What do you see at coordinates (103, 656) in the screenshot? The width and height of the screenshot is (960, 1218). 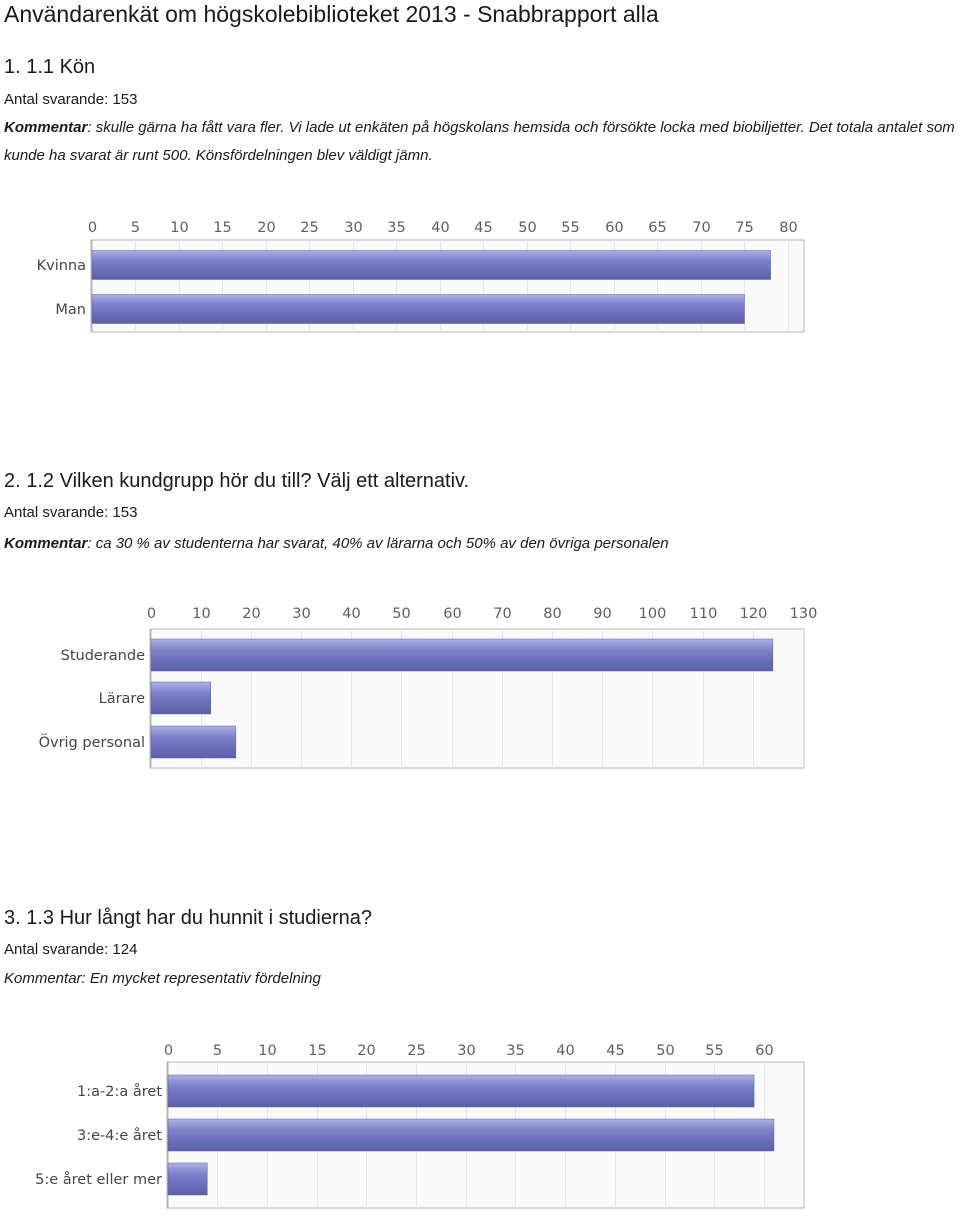 I see `category-label: Studerande` at bounding box center [103, 656].